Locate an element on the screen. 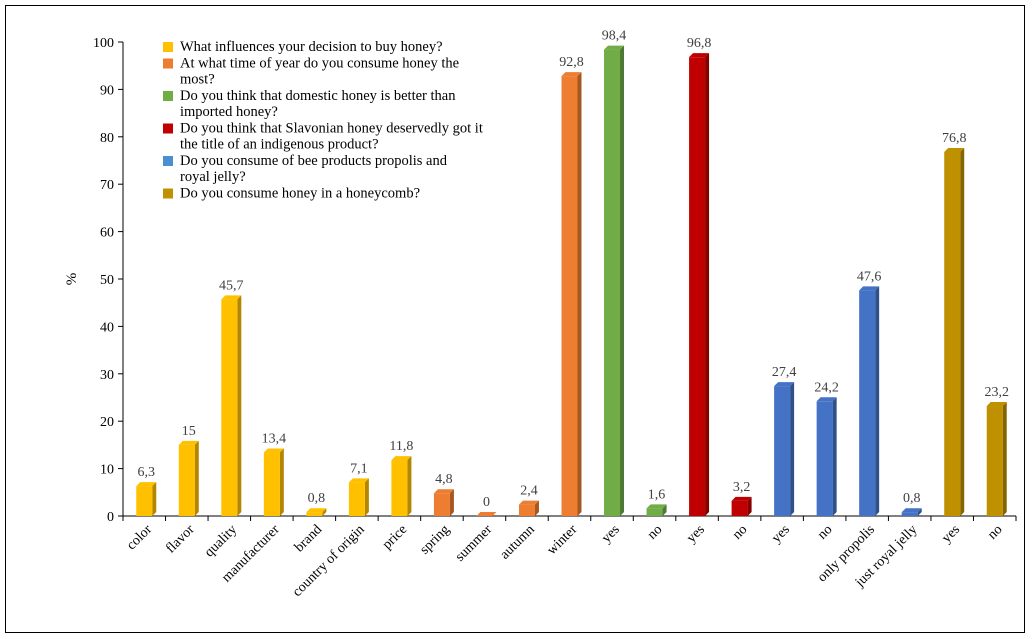  data-label: 6,3 is located at coordinates (147, 472).